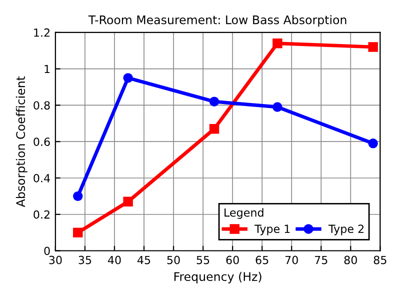 The image size is (396, 295). I want to click on x-tick-label: 50, so click(173, 260).